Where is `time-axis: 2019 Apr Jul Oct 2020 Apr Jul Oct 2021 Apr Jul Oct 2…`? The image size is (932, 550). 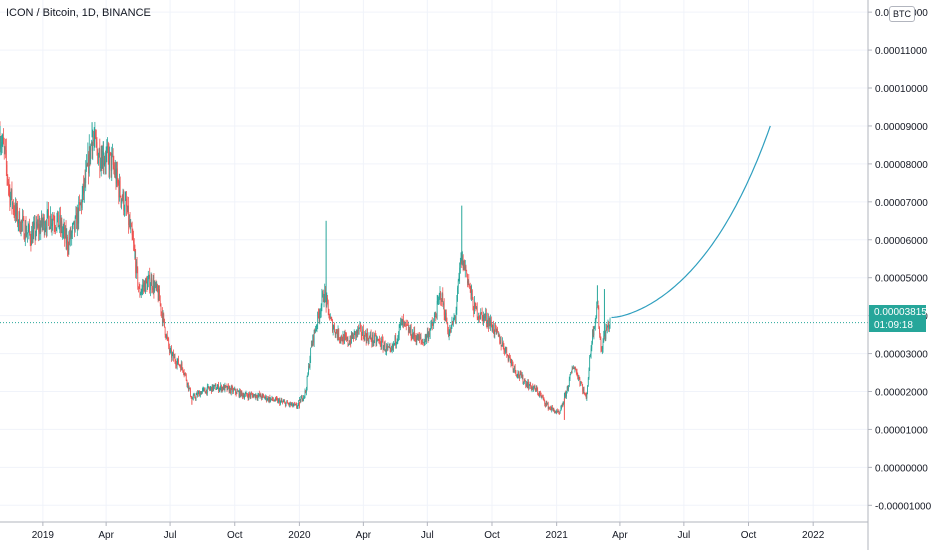 time-axis: 2019 Apr Jul Oct 2020 Apr Jul Oct 2021 Apr Jul Oct 2… is located at coordinates (434, 531).